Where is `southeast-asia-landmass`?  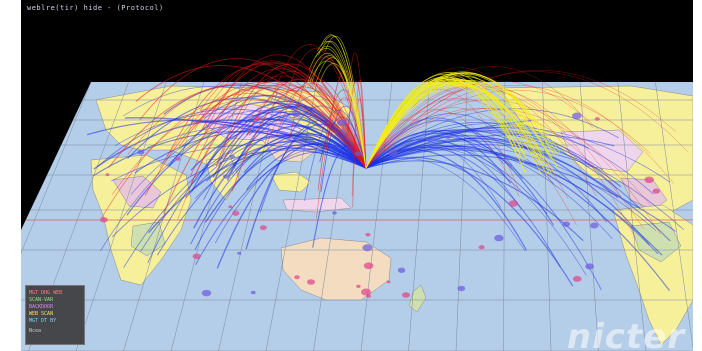
southeast-asia-landmass is located at coordinates (291, 182).